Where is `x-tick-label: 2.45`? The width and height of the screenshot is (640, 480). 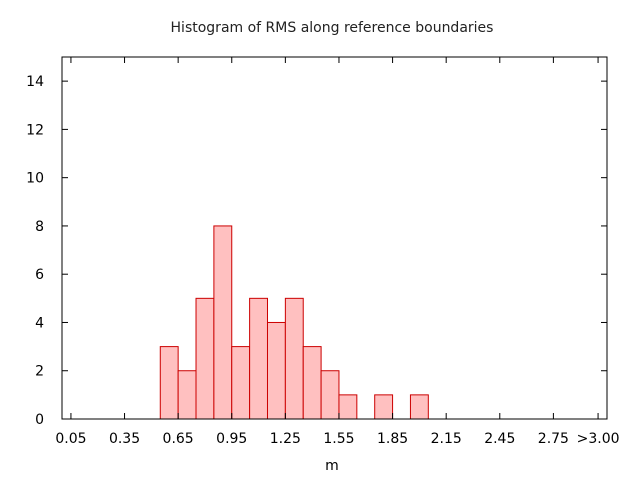
x-tick-label: 2.45 is located at coordinates (499, 439).